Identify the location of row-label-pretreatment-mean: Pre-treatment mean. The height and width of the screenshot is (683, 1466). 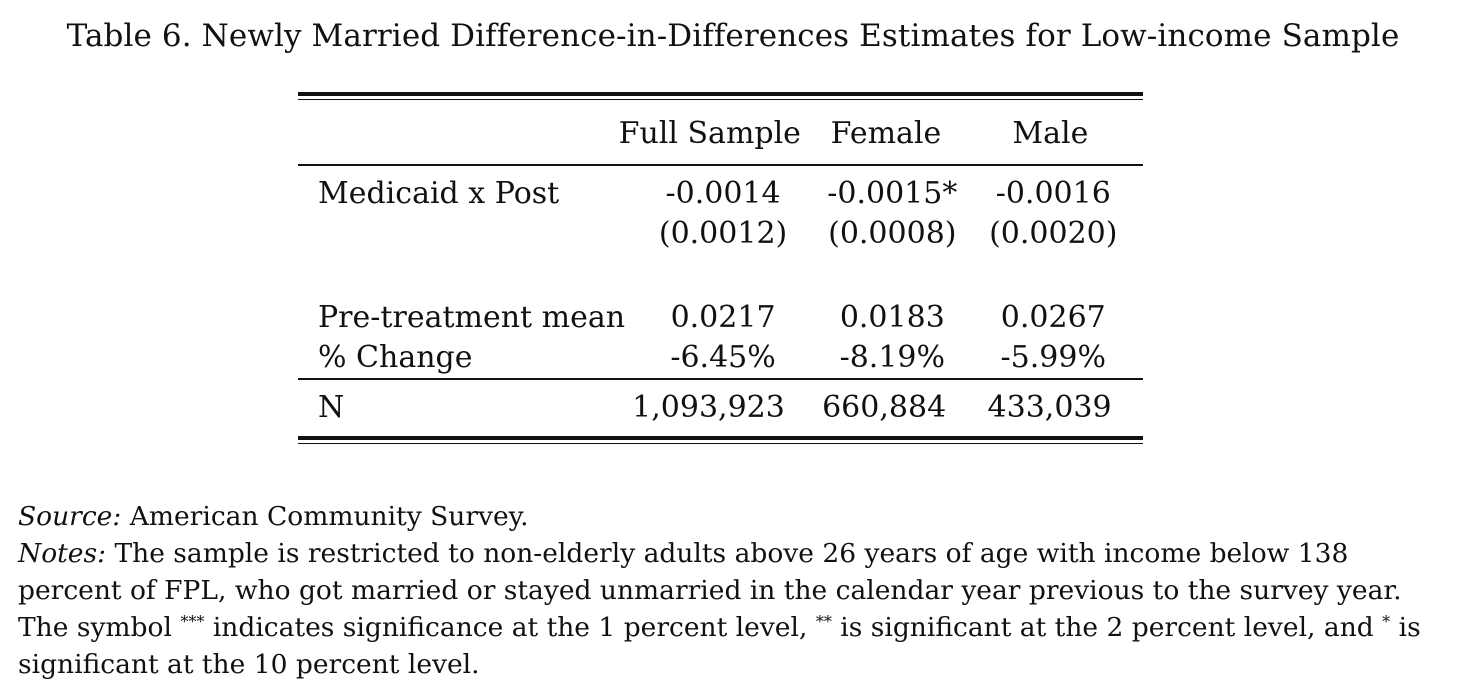
(472, 317).